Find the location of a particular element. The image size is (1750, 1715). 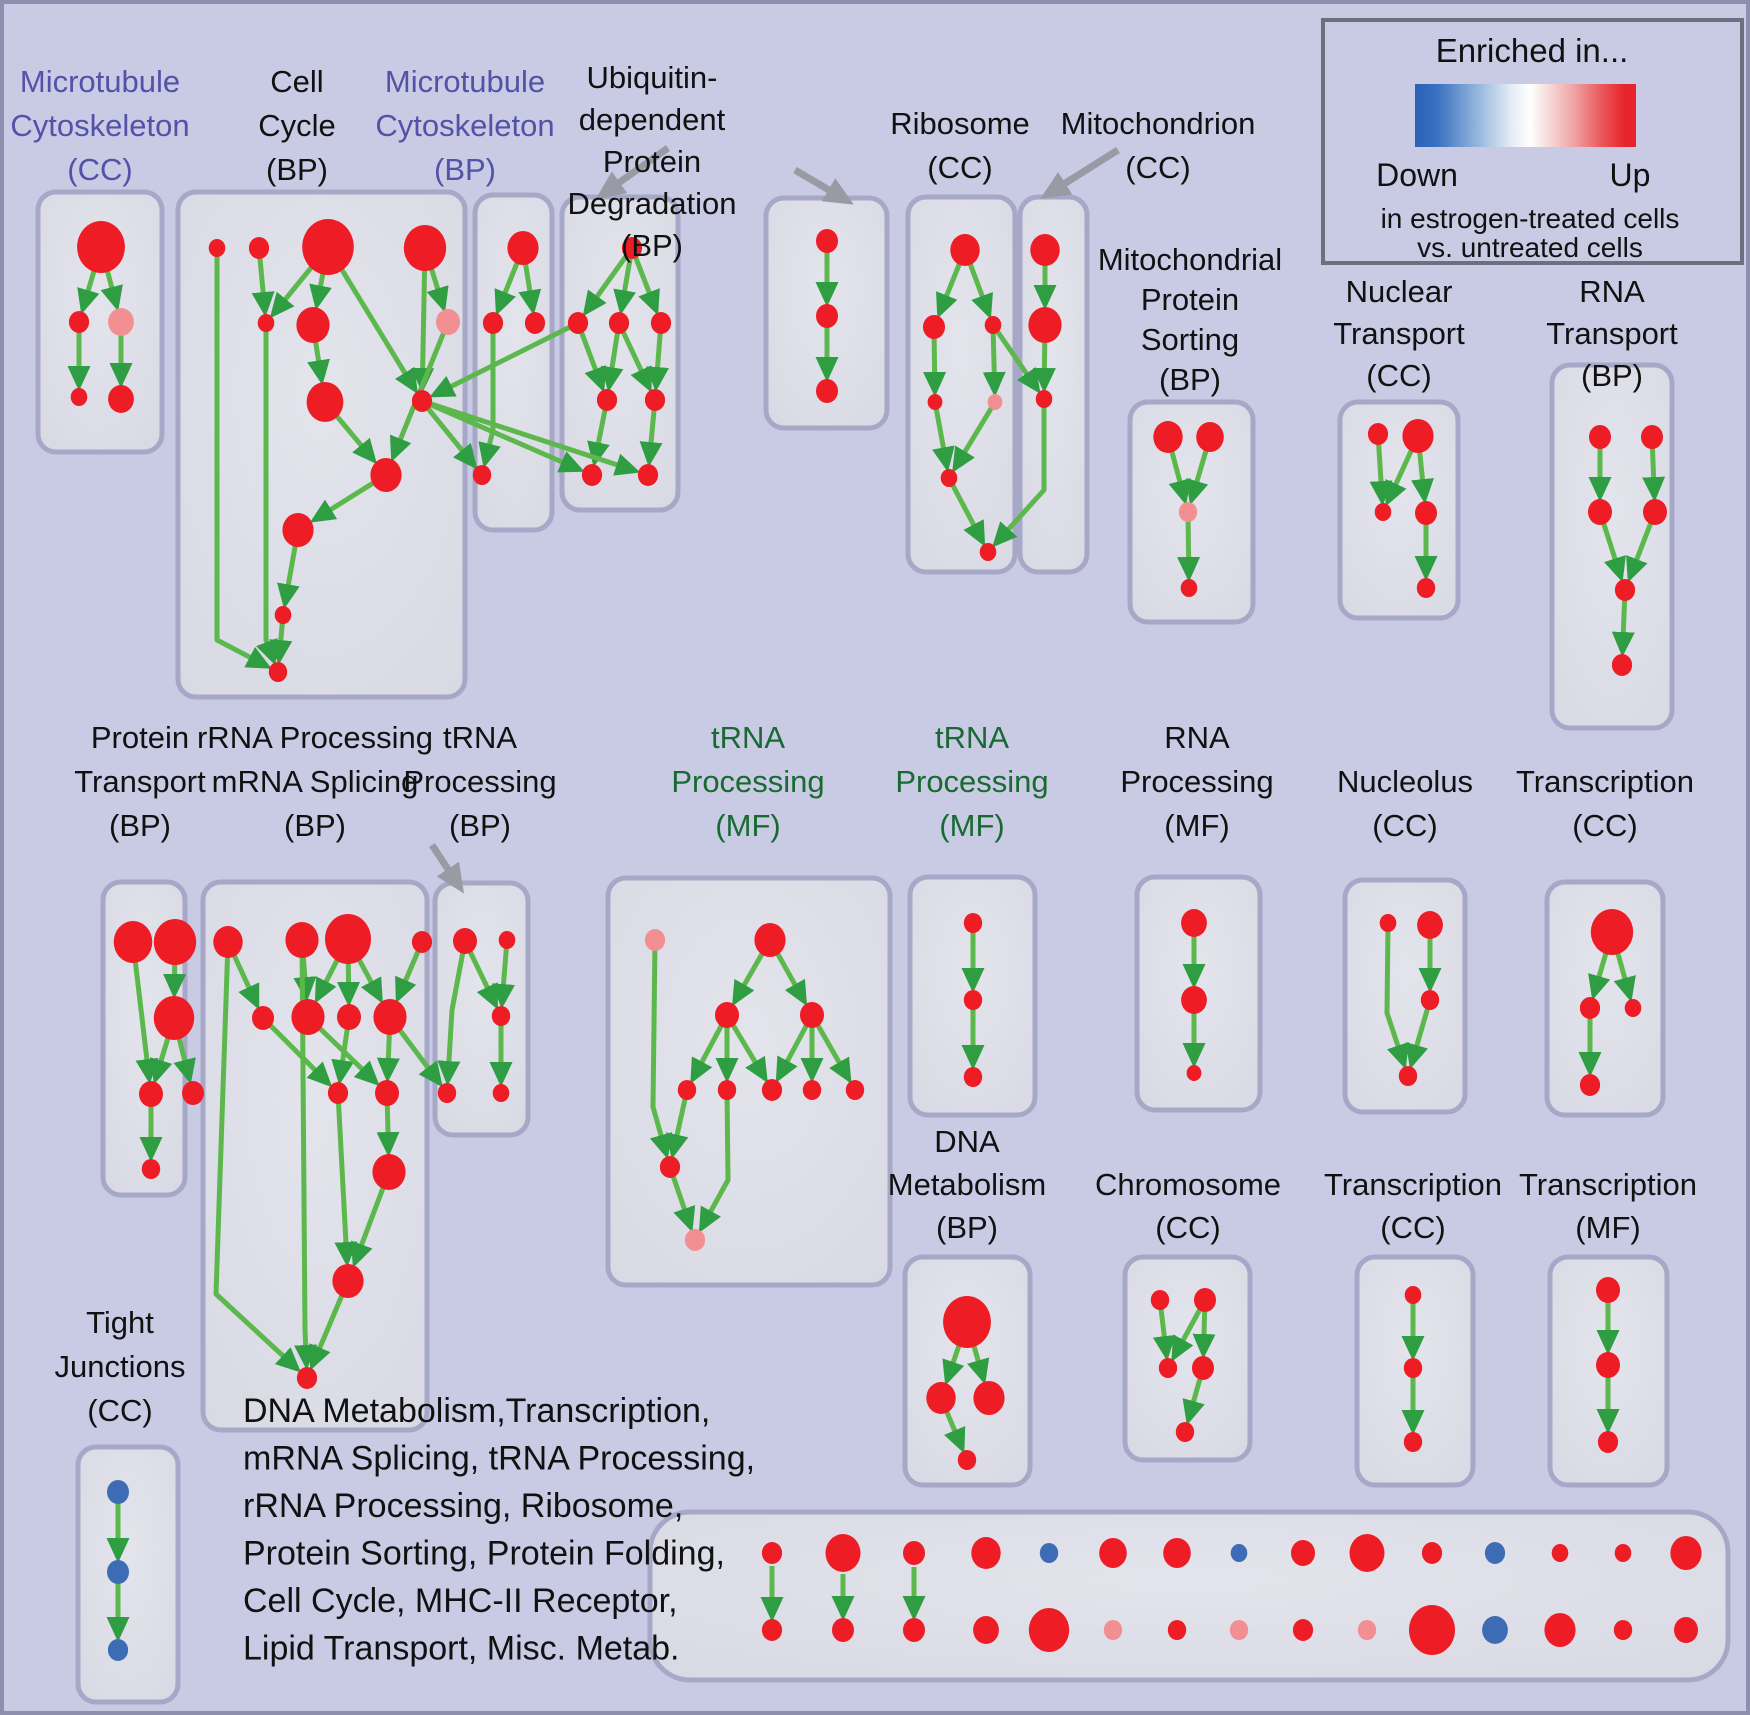

cluster-label-protein-transport: Protein Transport (BP) is located at coordinates (140, 781).